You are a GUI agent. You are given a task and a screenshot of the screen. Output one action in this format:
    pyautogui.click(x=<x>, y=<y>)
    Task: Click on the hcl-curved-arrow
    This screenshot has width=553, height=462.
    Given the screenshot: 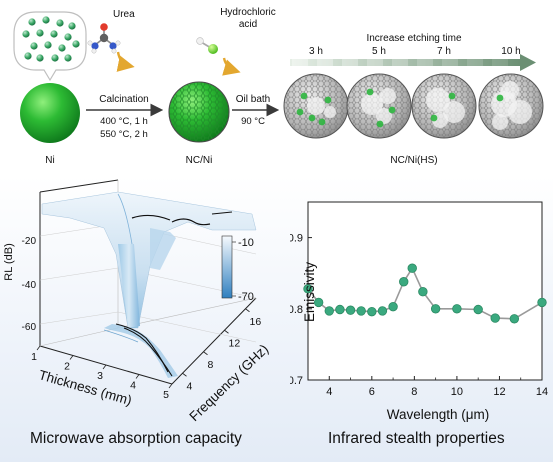 What is the action you would take?
    pyautogui.click(x=231, y=66)
    